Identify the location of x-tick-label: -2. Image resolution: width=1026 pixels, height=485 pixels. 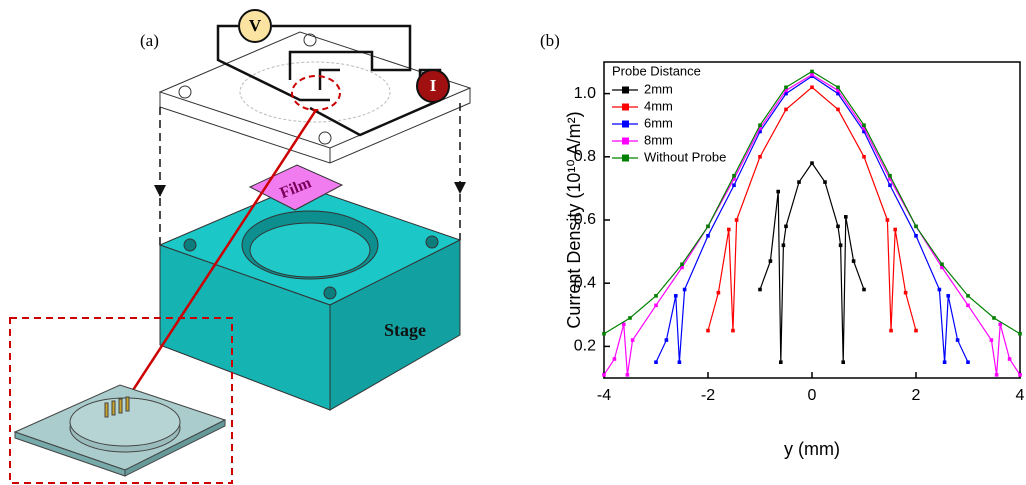
(708, 395).